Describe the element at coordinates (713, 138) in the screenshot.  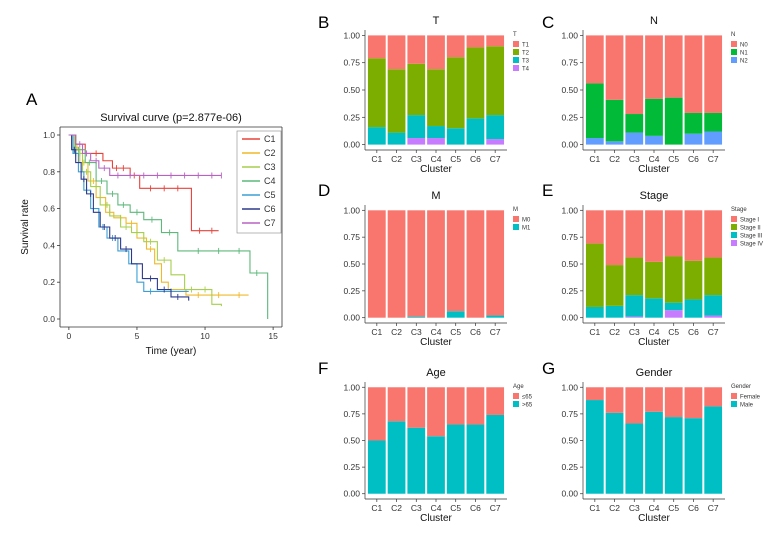
I see `bar-c7-n2` at that location.